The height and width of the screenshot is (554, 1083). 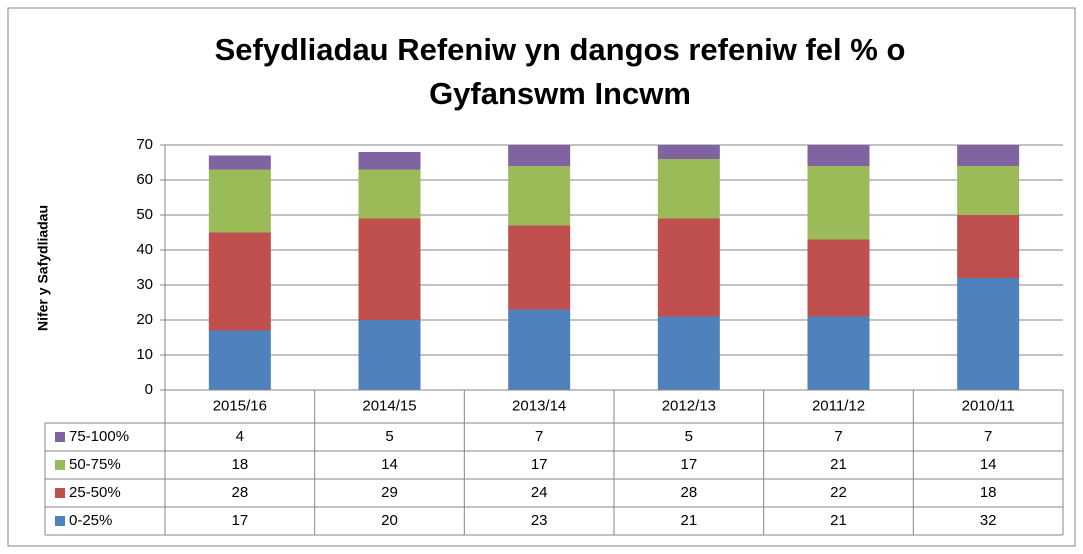 What do you see at coordinates (144, 319) in the screenshot?
I see `y-tick-label: 20` at bounding box center [144, 319].